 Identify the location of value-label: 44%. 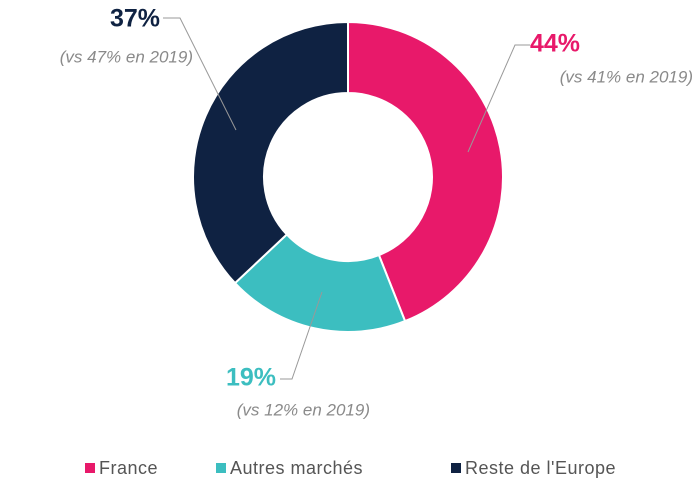
(555, 44).